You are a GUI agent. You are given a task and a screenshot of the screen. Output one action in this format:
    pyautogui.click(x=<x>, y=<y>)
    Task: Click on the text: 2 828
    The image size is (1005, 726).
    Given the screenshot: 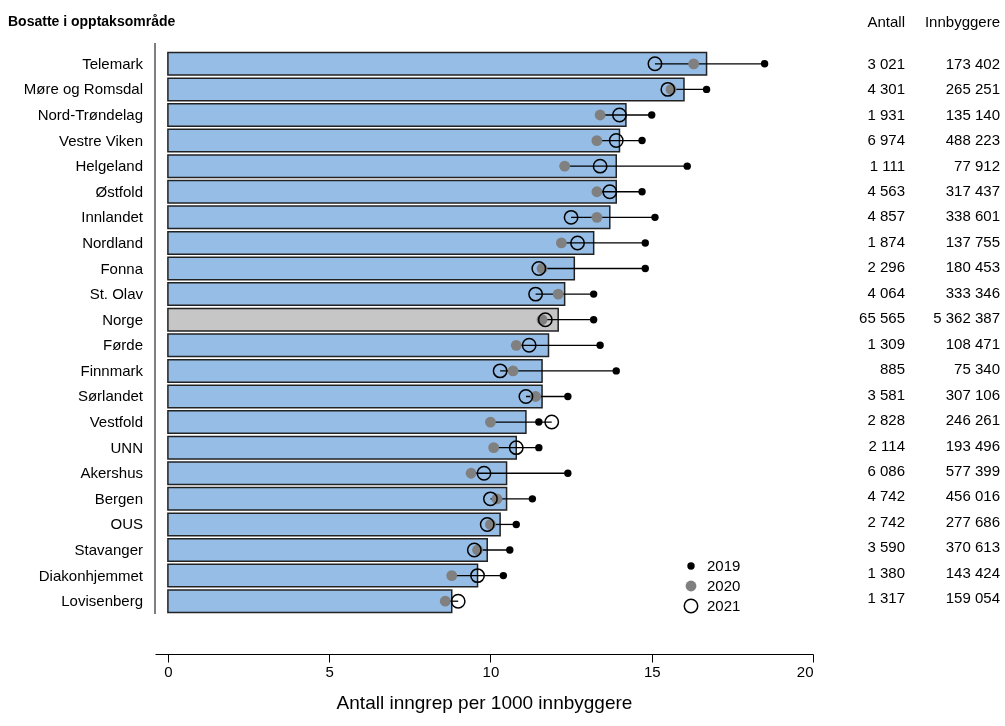 What is the action you would take?
    pyautogui.click(x=886, y=420)
    